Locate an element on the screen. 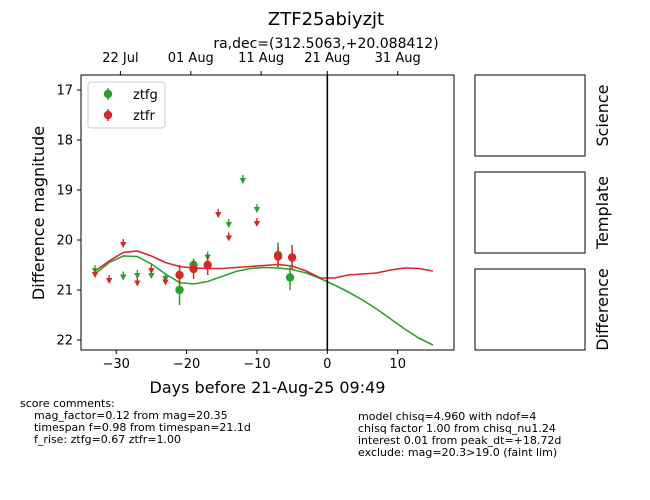 The height and width of the screenshot is (500, 650). legend-marker-ztfr is located at coordinates (108, 115).